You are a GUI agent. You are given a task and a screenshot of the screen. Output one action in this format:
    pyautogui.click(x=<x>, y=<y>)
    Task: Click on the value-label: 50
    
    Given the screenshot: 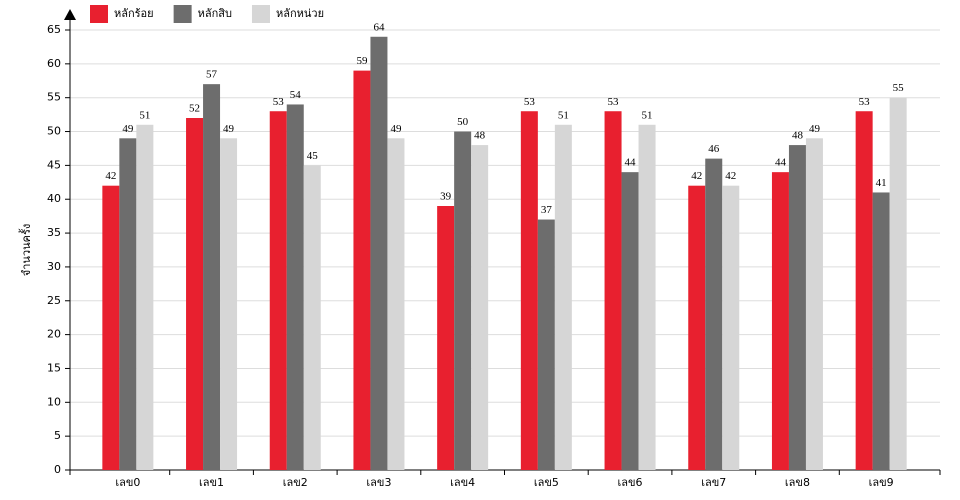 What is the action you would take?
    pyautogui.click(x=463, y=122)
    